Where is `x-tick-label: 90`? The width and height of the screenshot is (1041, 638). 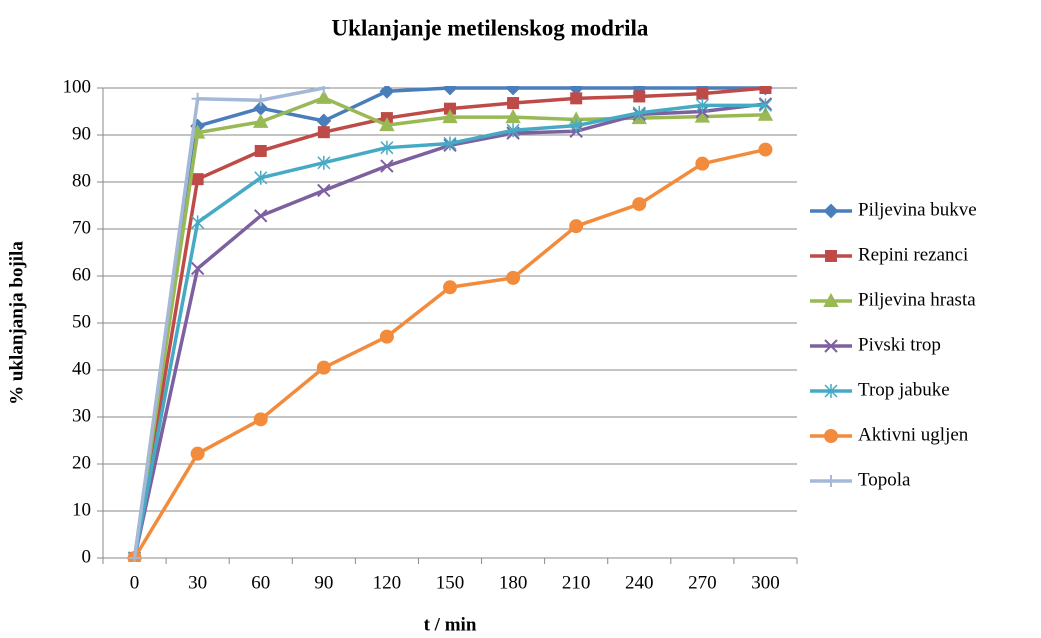
x-tick-label: 90 is located at coordinates (323, 582).